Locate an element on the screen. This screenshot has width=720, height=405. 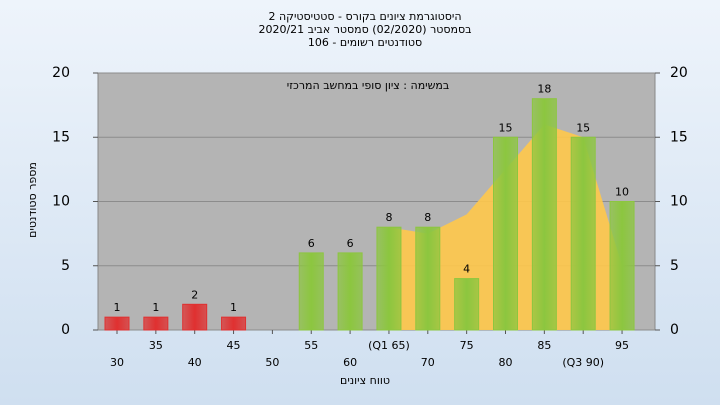
y-tick-label: 10 is located at coordinates (61, 202).